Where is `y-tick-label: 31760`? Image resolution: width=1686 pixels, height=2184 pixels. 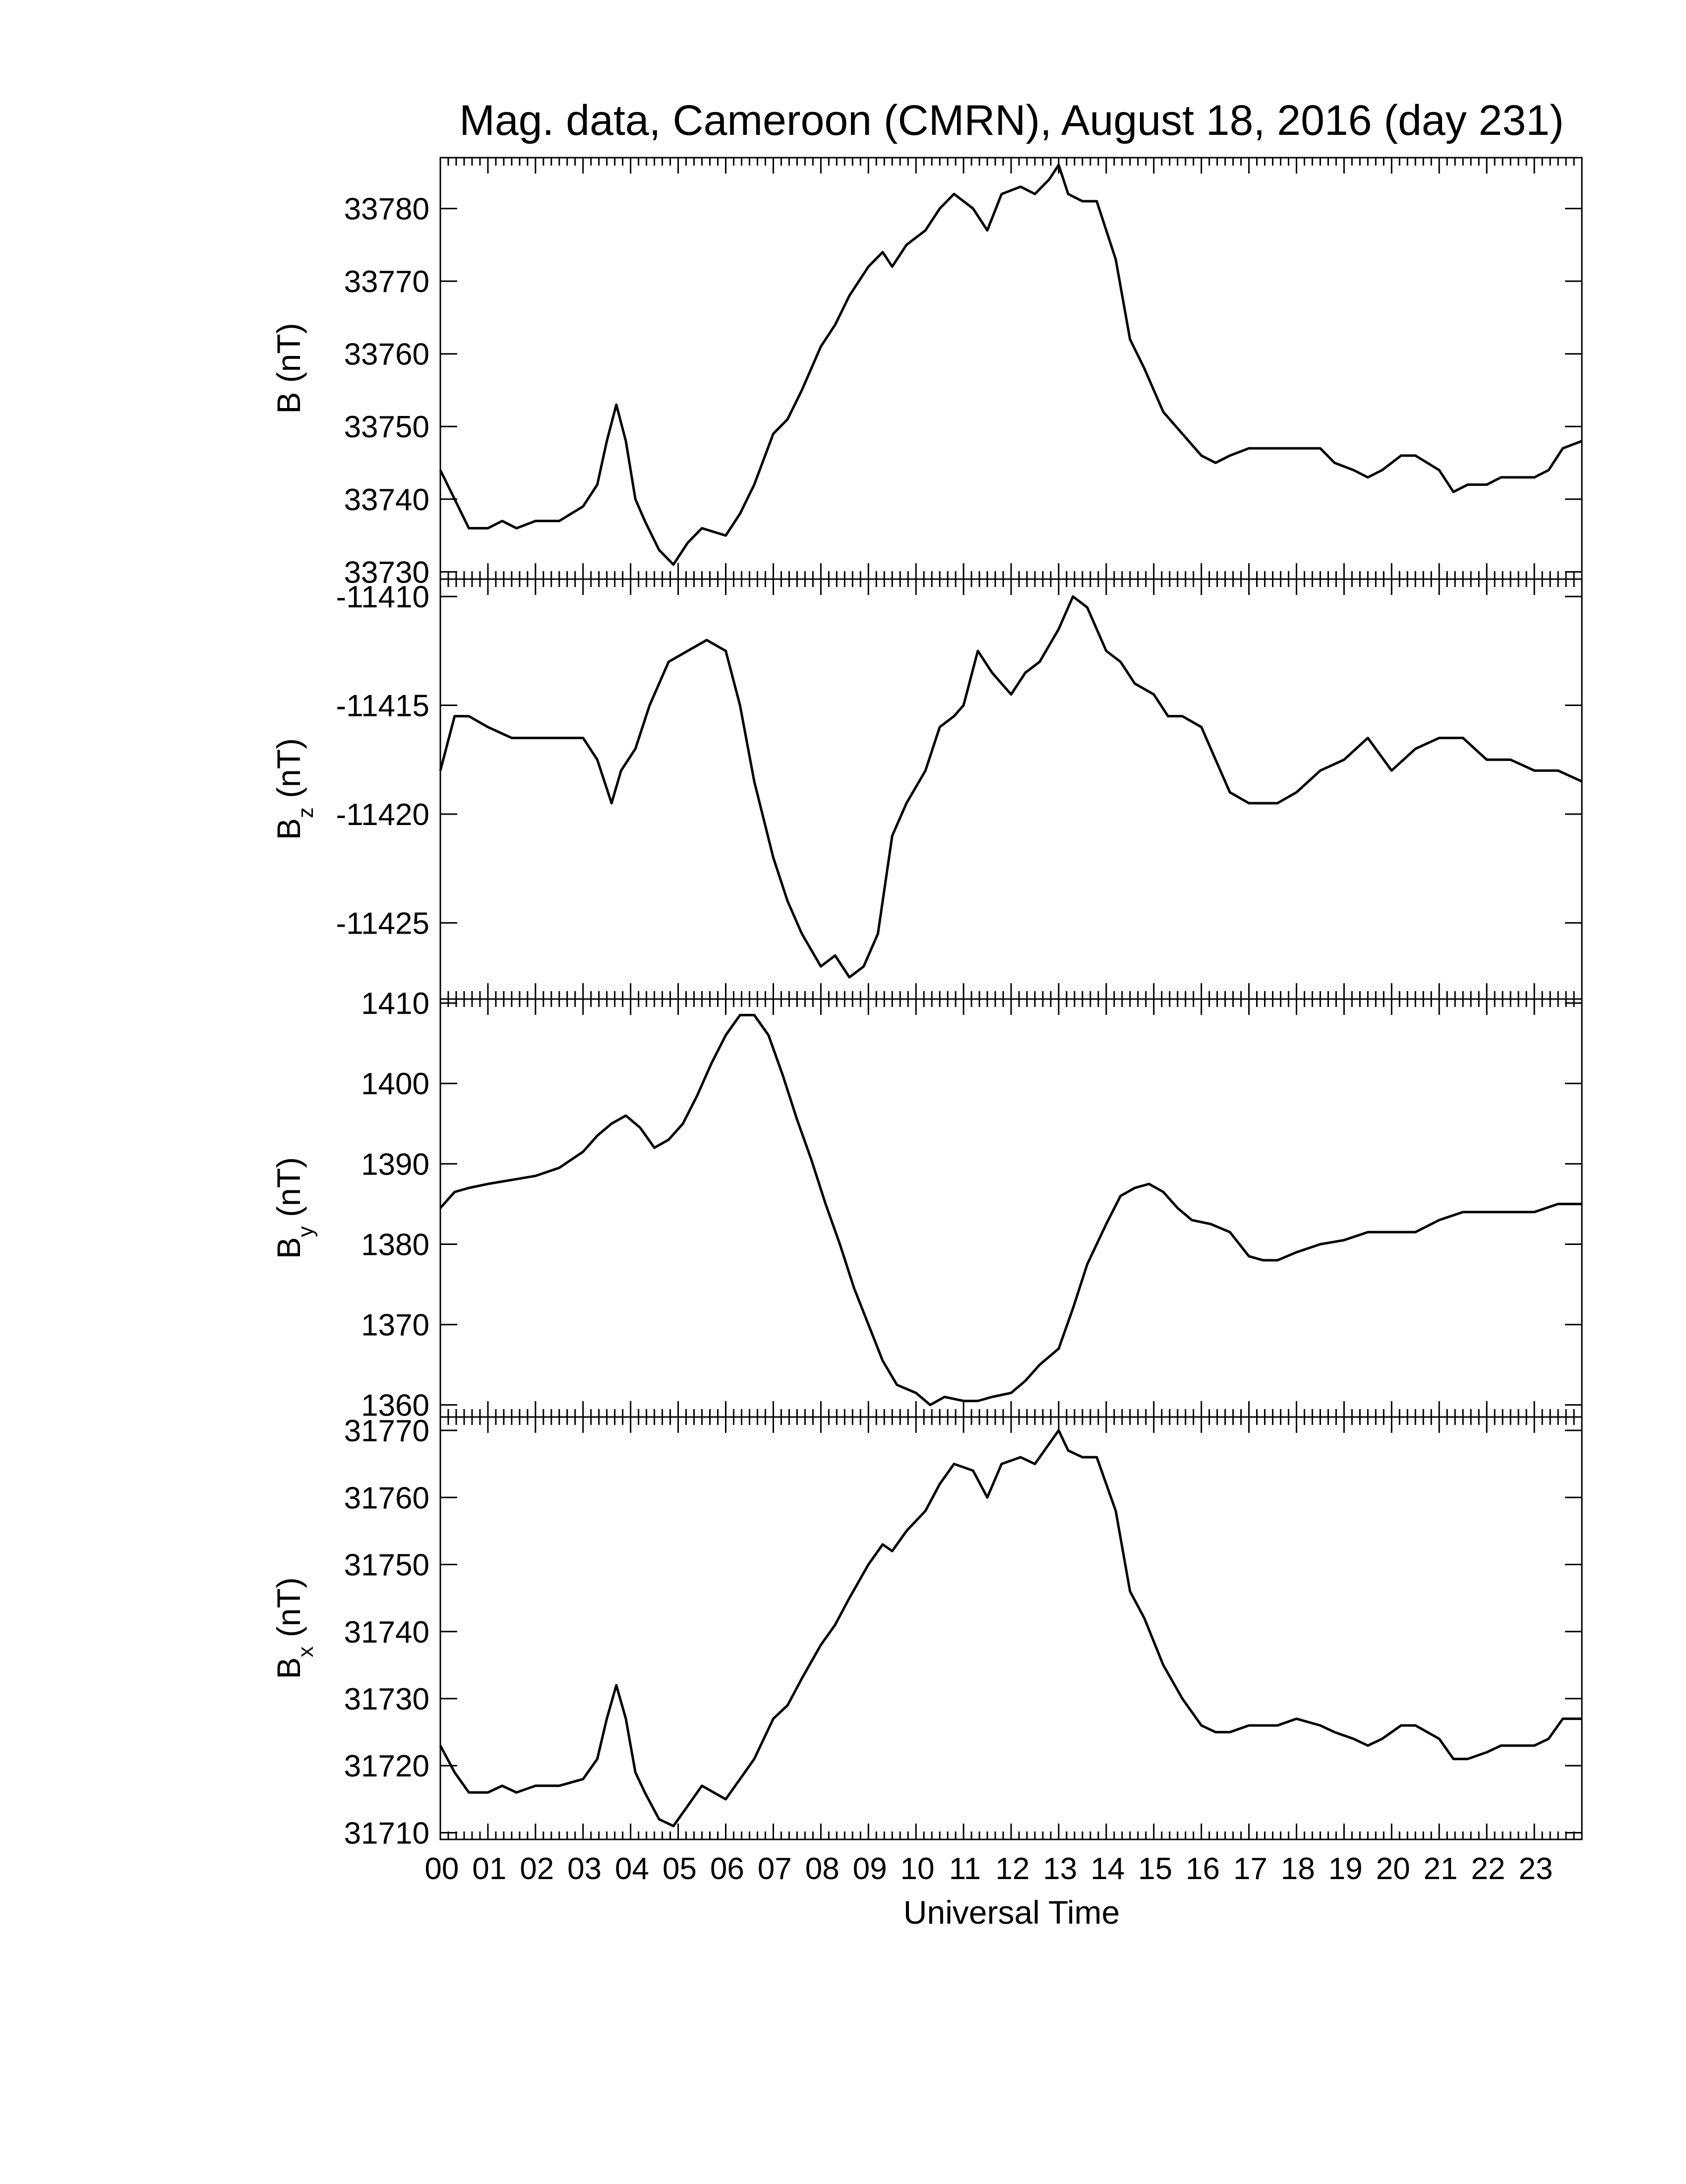
y-tick-label: 31760 is located at coordinates (387, 1498).